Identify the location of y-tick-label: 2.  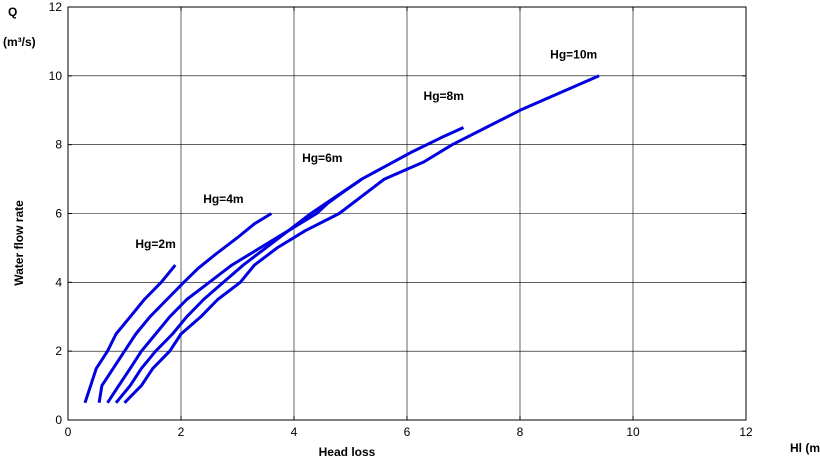
(58, 351).